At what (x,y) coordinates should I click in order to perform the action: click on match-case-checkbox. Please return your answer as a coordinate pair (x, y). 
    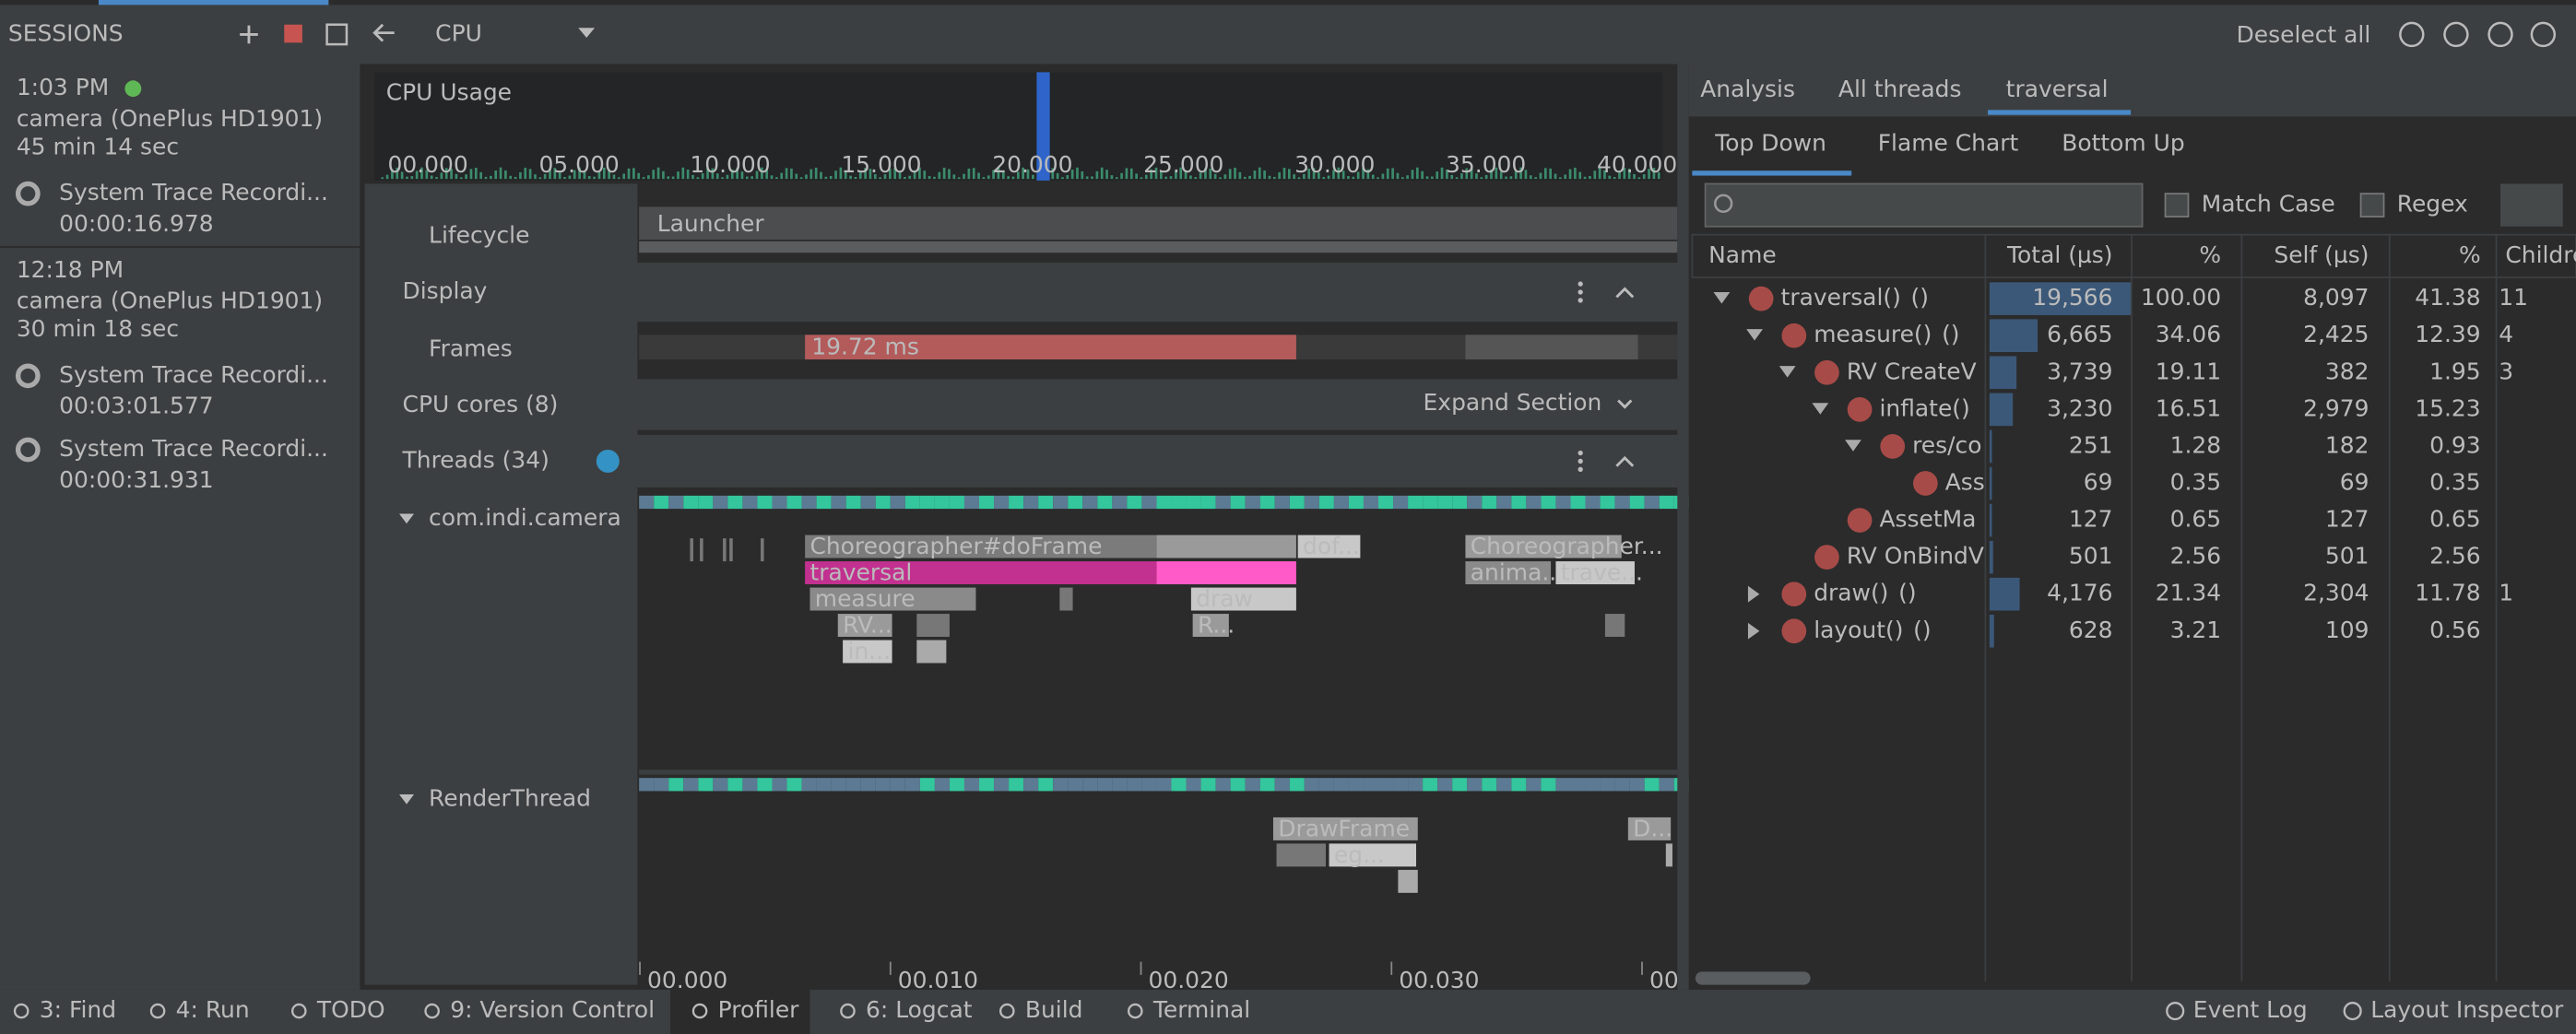
    Looking at the image, I should click on (2177, 205).